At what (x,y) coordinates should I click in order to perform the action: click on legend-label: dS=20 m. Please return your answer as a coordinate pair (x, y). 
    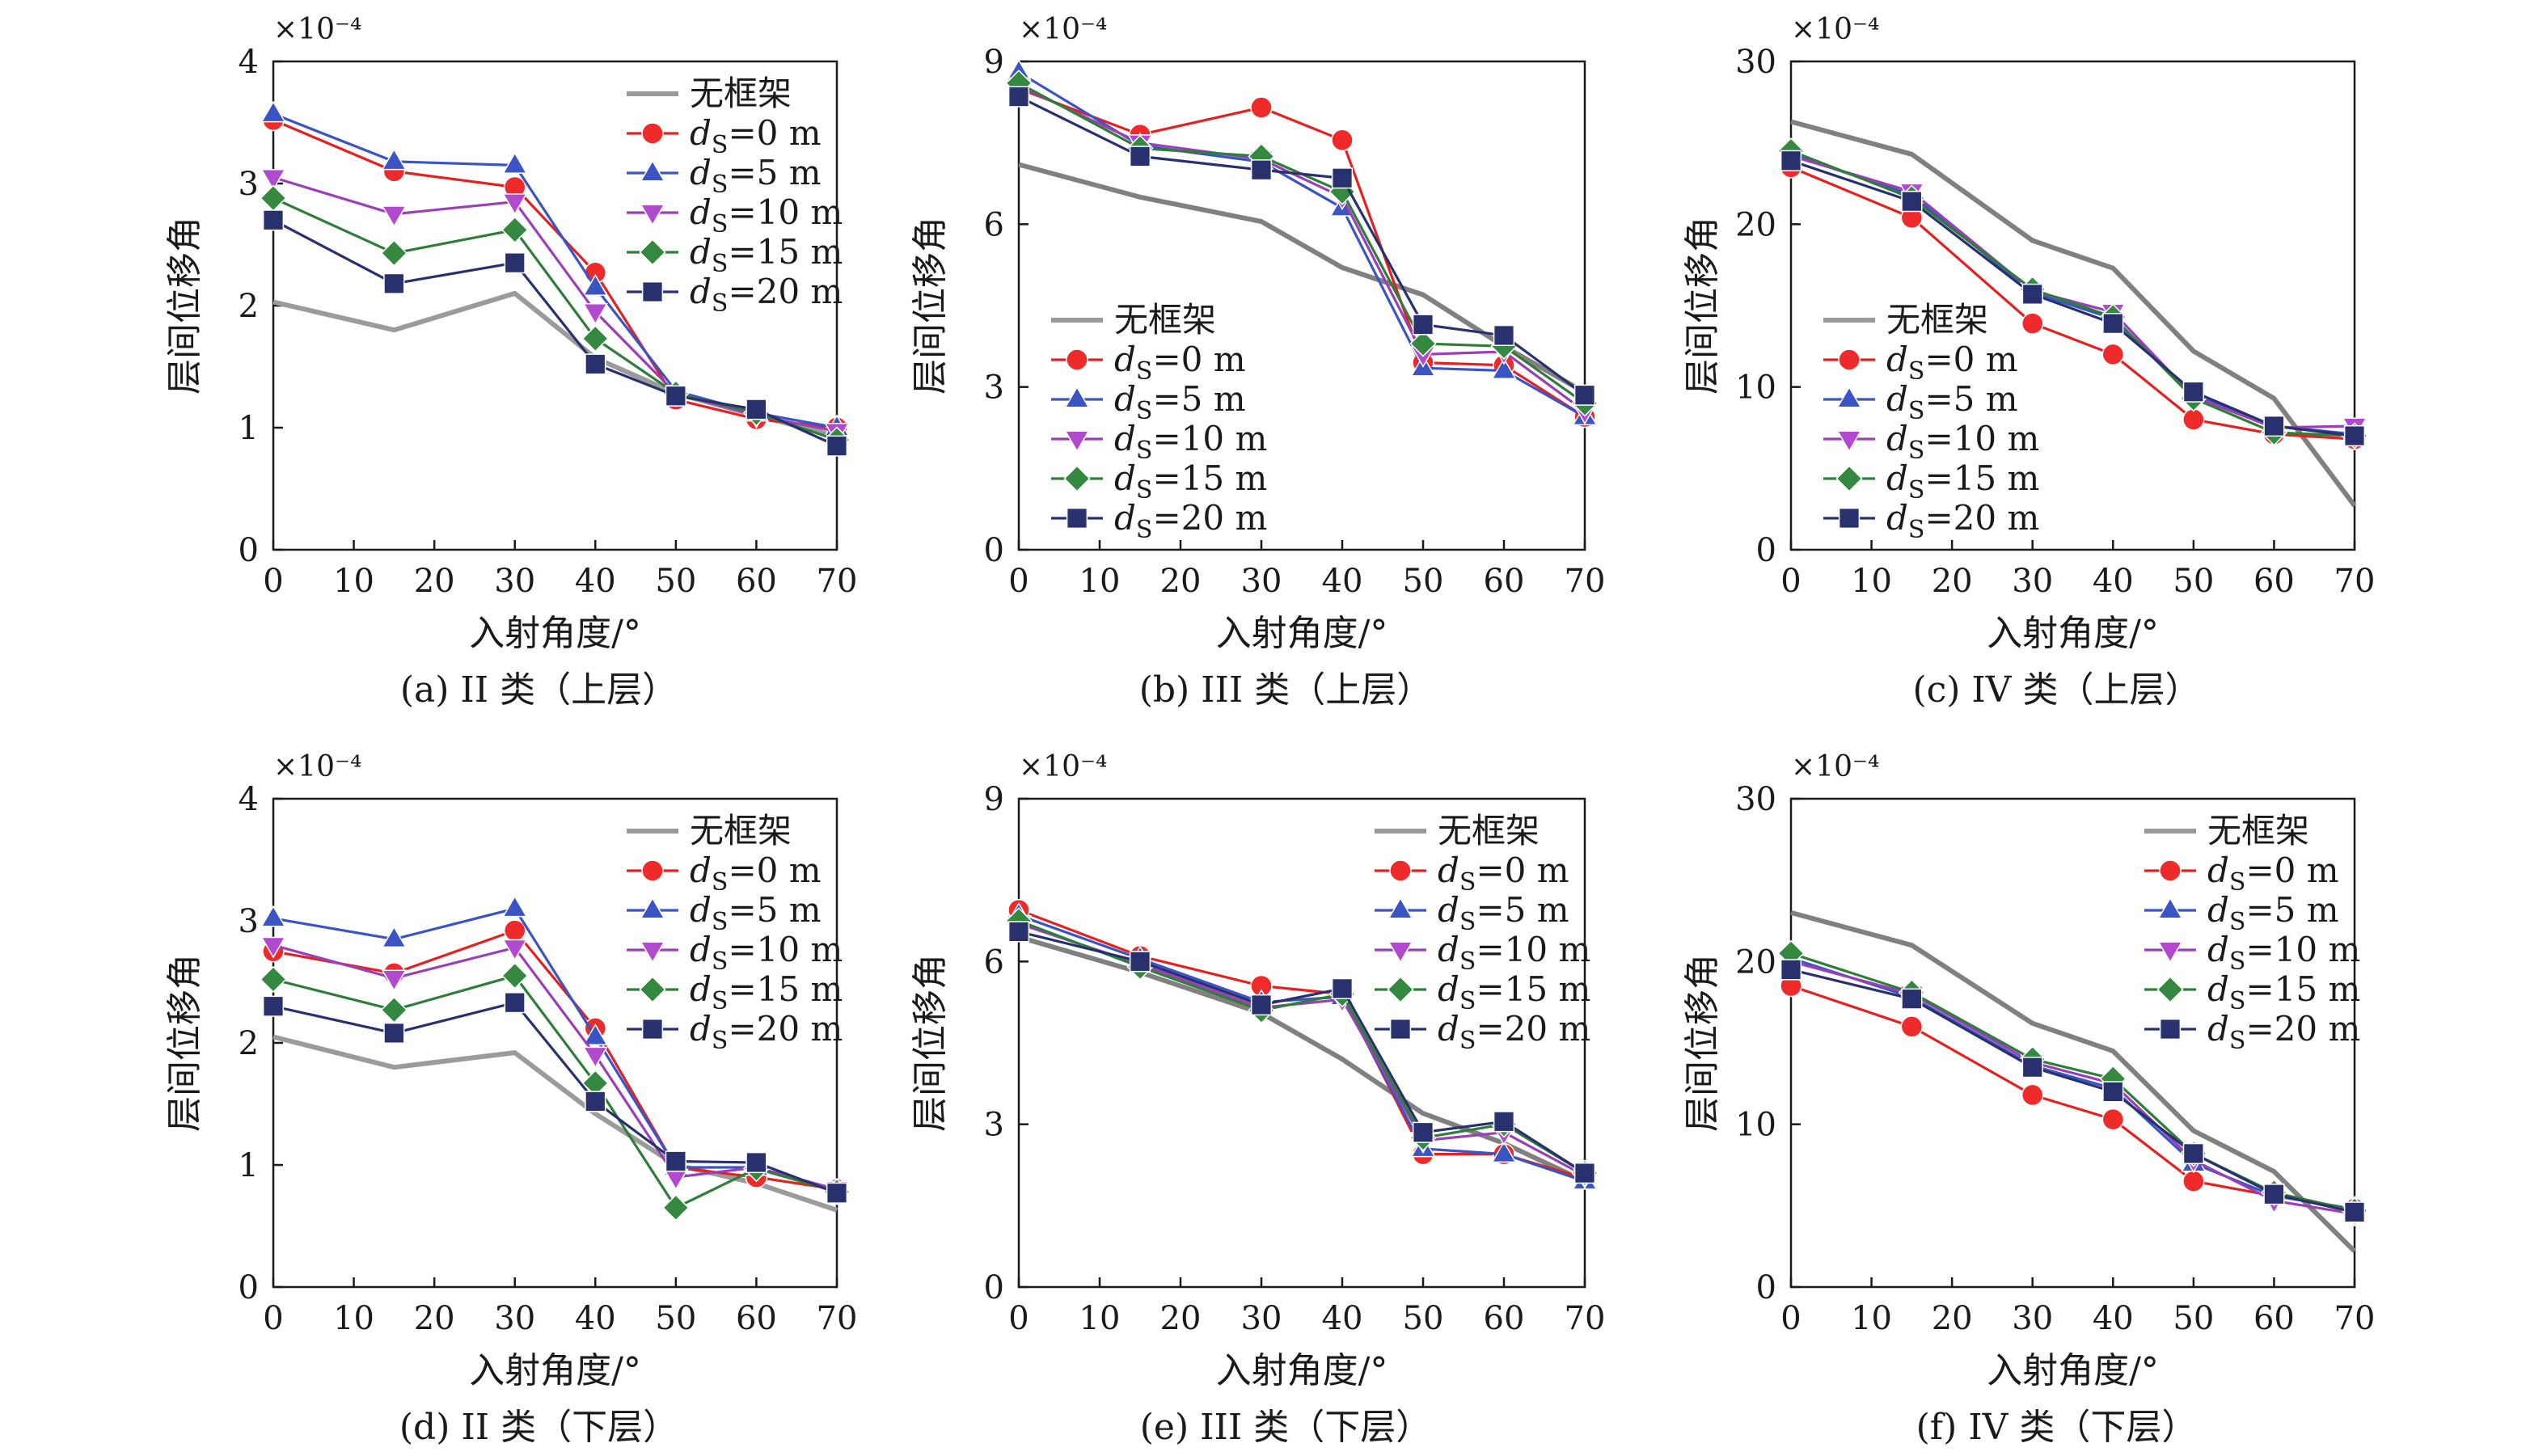
    Looking at the image, I should click on (1190, 521).